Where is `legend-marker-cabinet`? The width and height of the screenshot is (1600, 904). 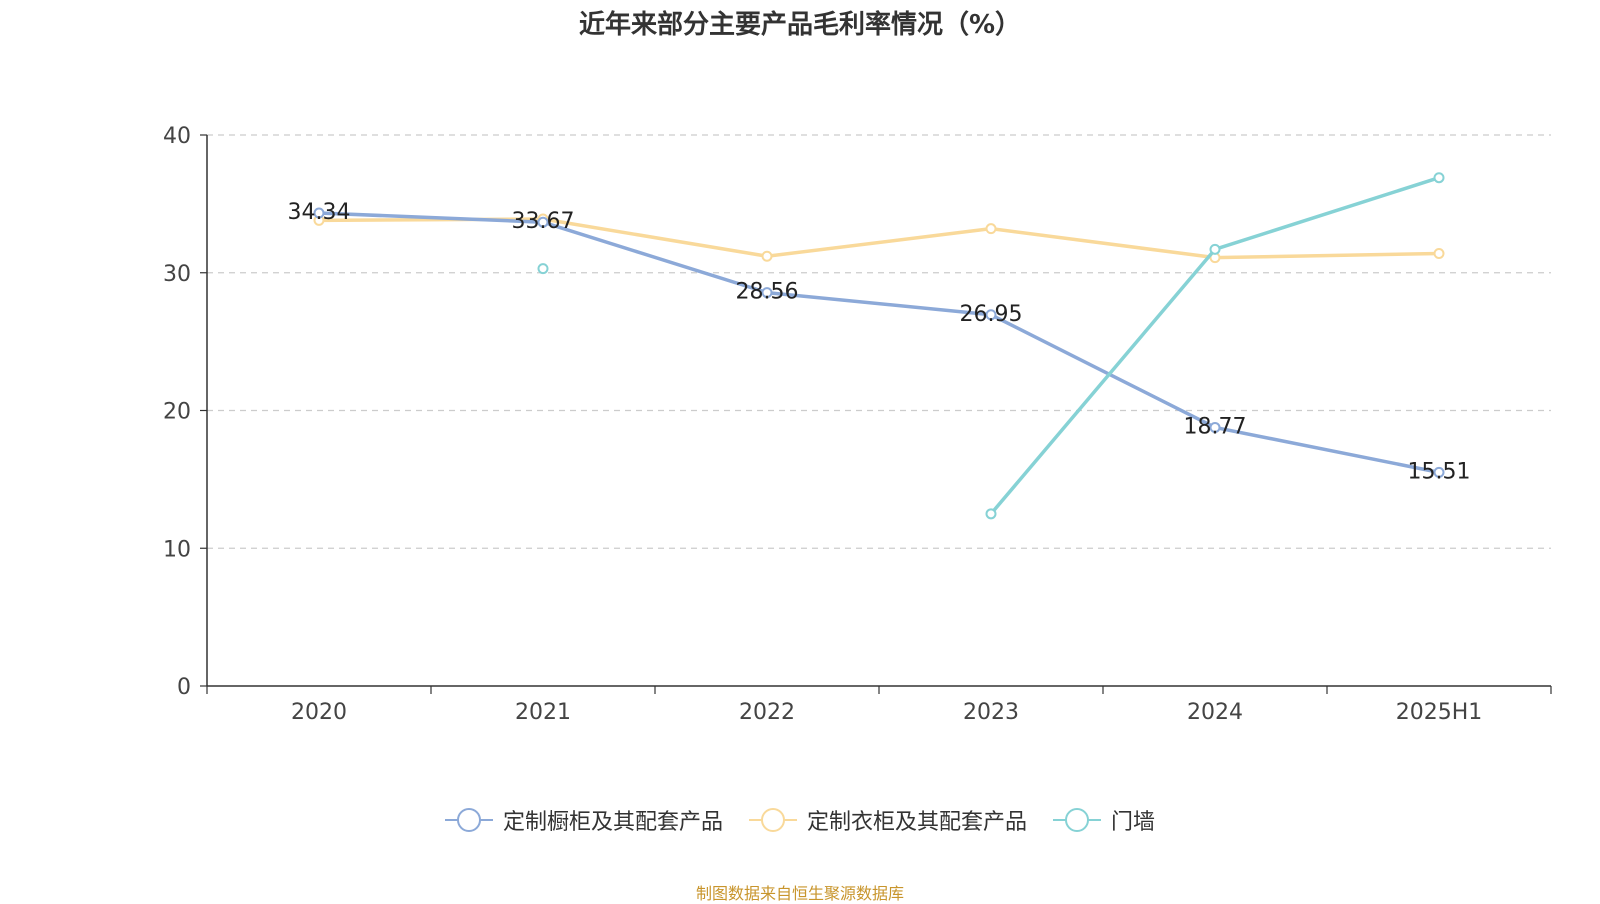 legend-marker-cabinet is located at coordinates (468, 820).